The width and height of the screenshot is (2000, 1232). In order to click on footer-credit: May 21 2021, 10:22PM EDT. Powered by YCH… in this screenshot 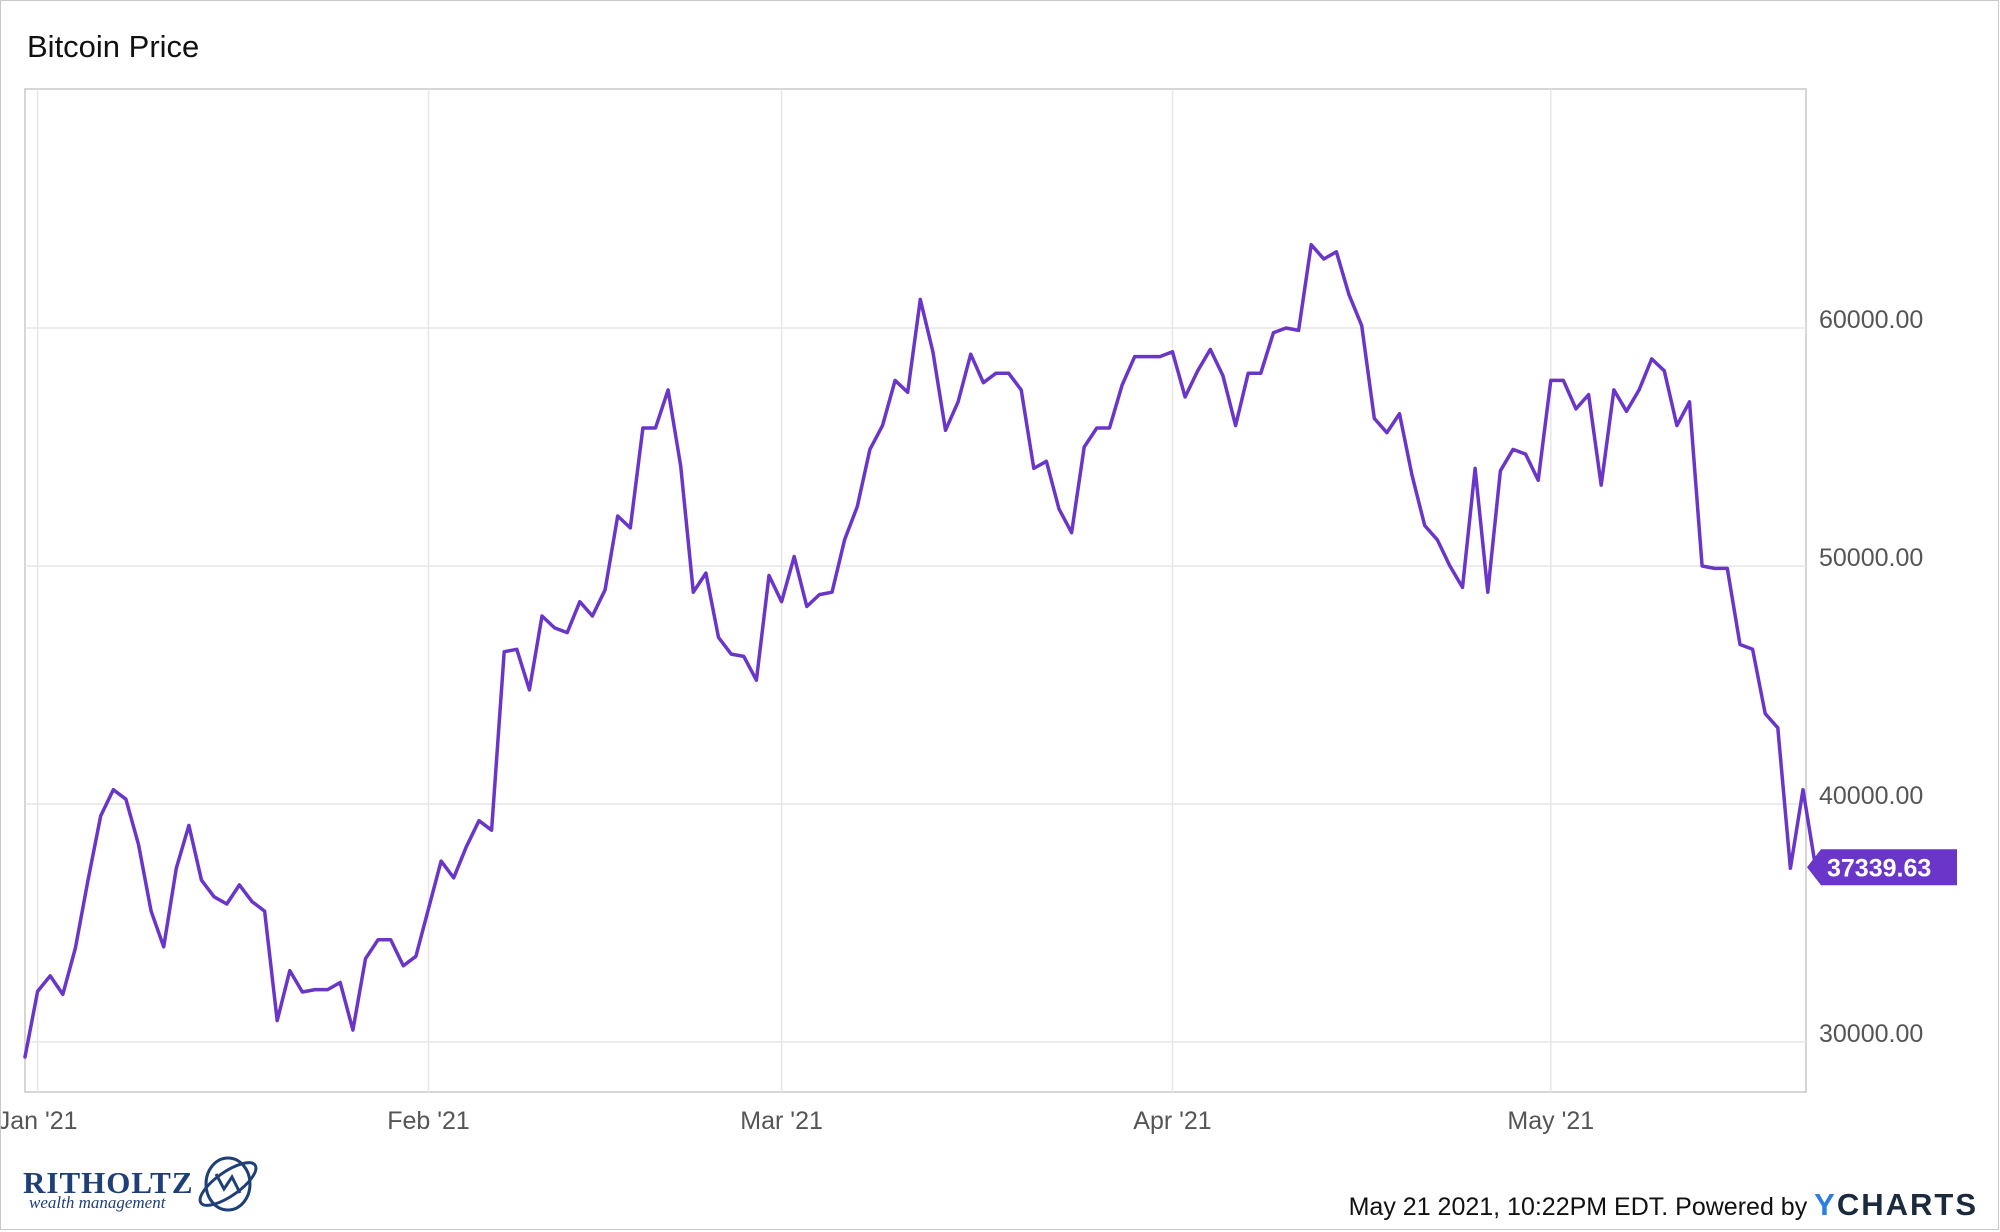, I will do `click(1663, 1205)`.